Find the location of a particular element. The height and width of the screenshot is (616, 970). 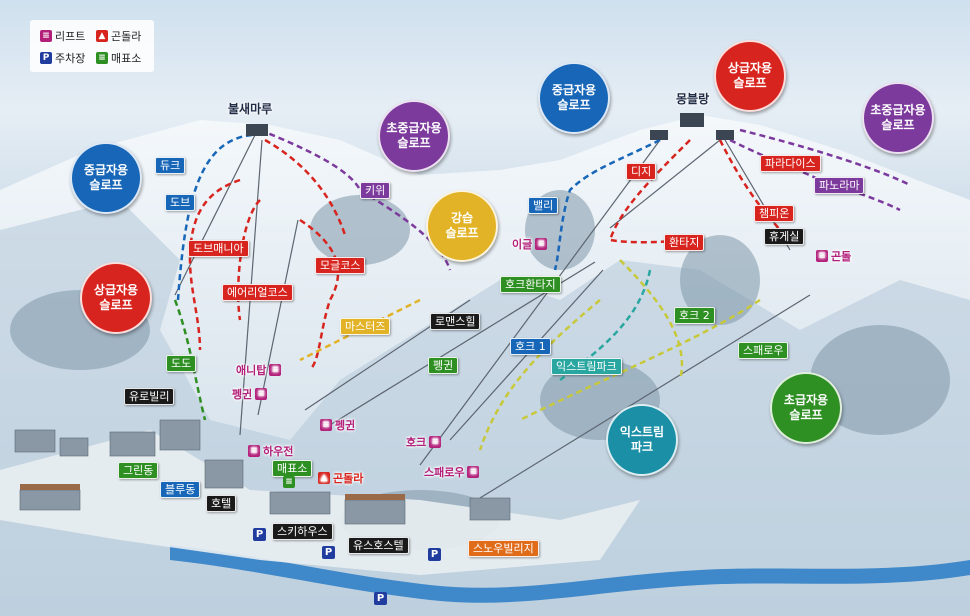

facility-rest-house: 휴게실 is located at coordinates (784, 236).